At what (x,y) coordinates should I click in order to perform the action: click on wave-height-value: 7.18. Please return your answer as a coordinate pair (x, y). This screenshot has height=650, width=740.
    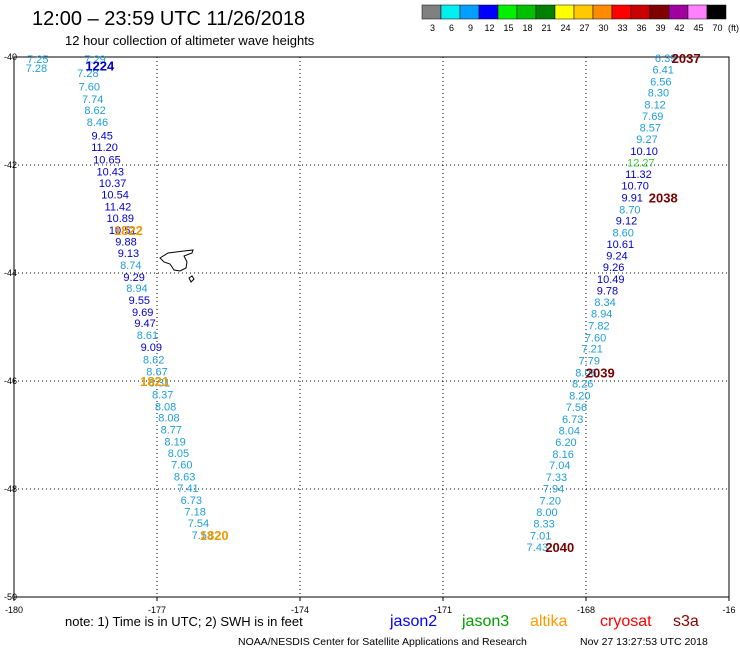
    Looking at the image, I should click on (194, 513).